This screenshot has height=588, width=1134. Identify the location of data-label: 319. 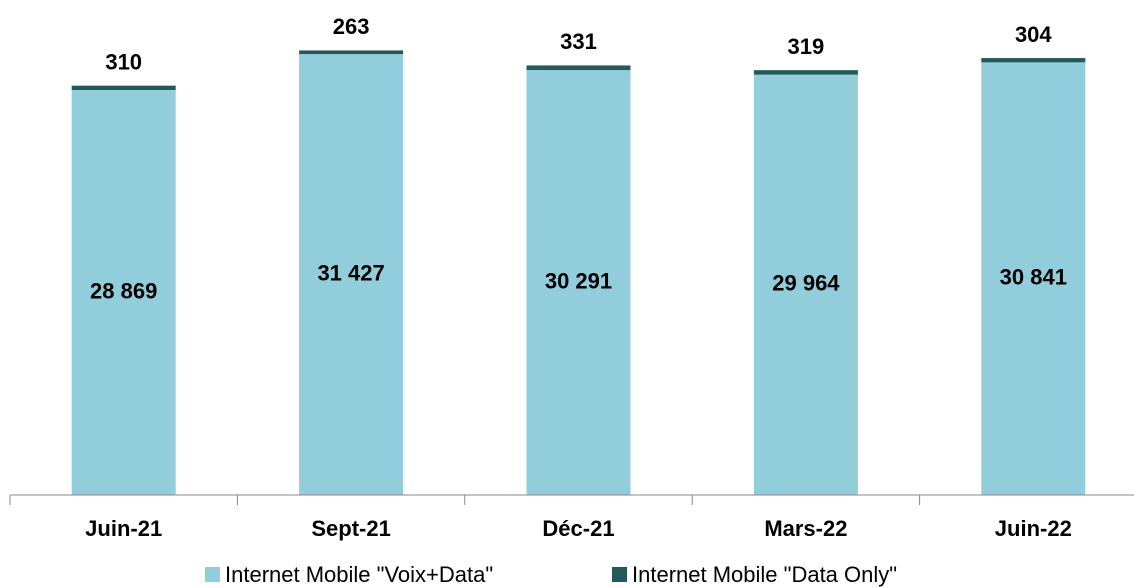
(806, 46).